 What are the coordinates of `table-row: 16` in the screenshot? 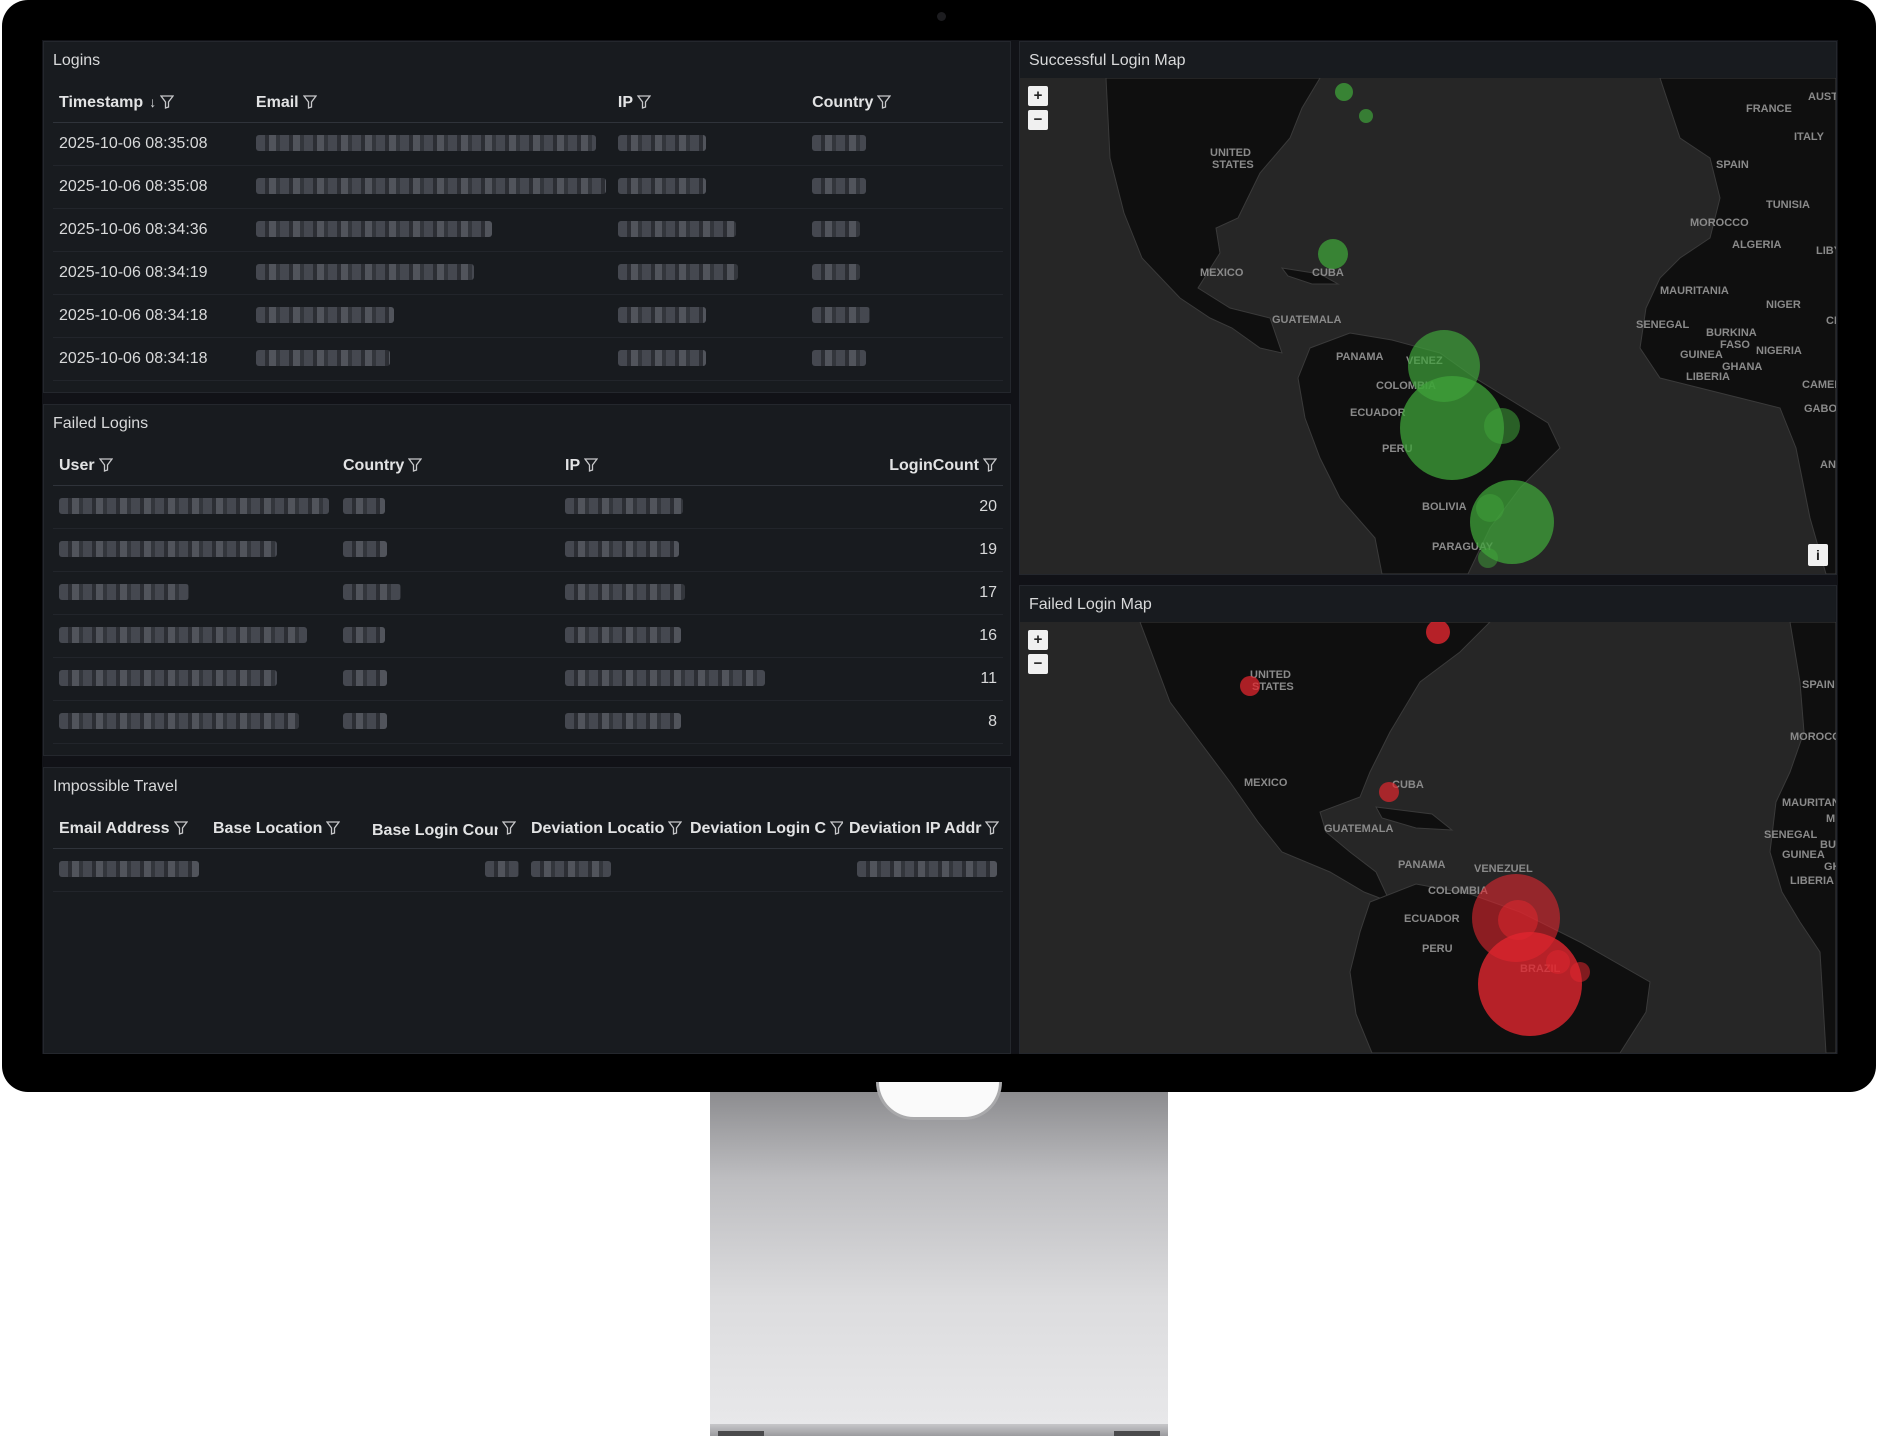 It's located at (528, 636).